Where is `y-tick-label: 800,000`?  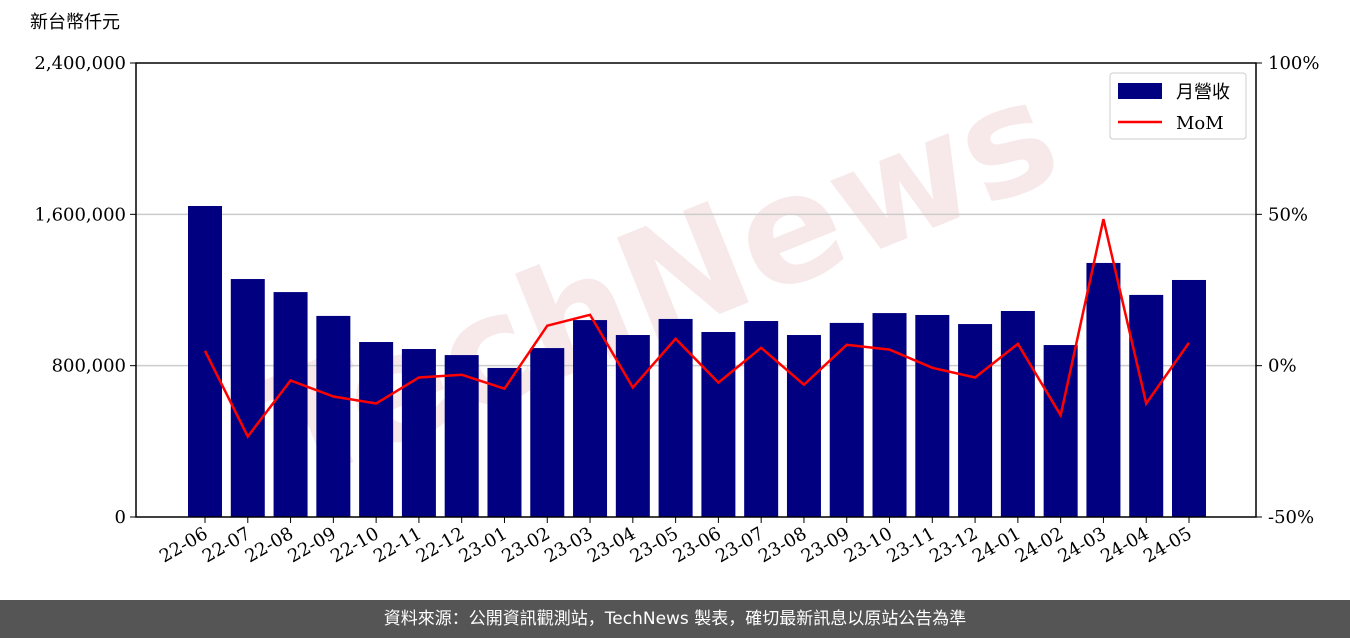
y-tick-label: 800,000 is located at coordinates (89, 366).